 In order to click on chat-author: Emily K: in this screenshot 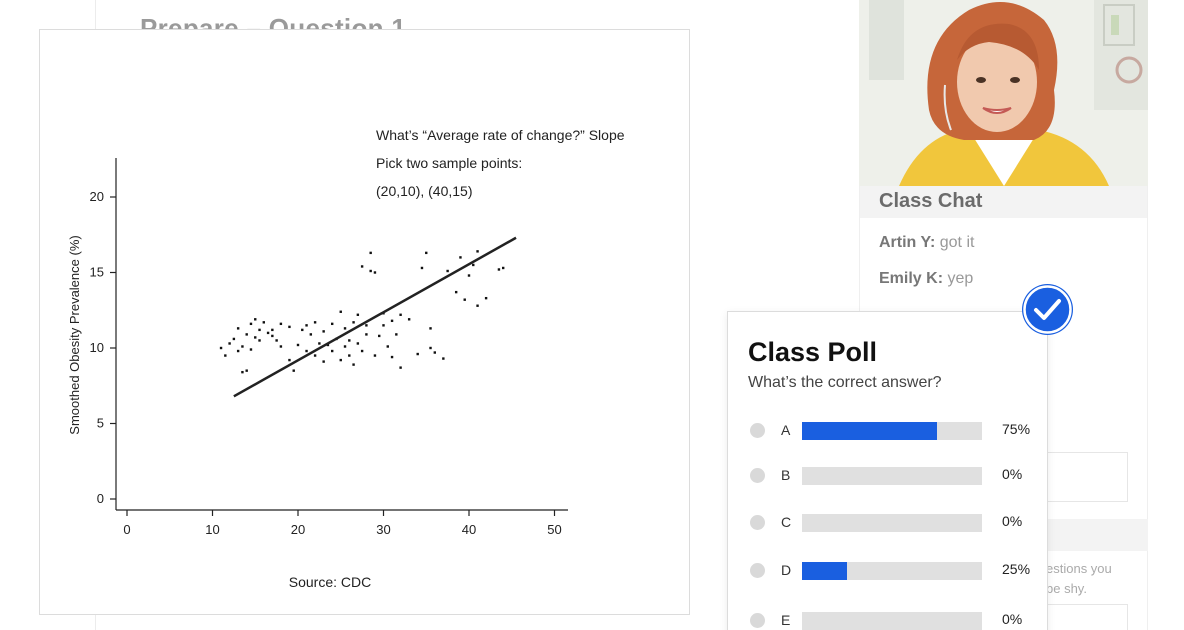, I will do `click(911, 278)`.